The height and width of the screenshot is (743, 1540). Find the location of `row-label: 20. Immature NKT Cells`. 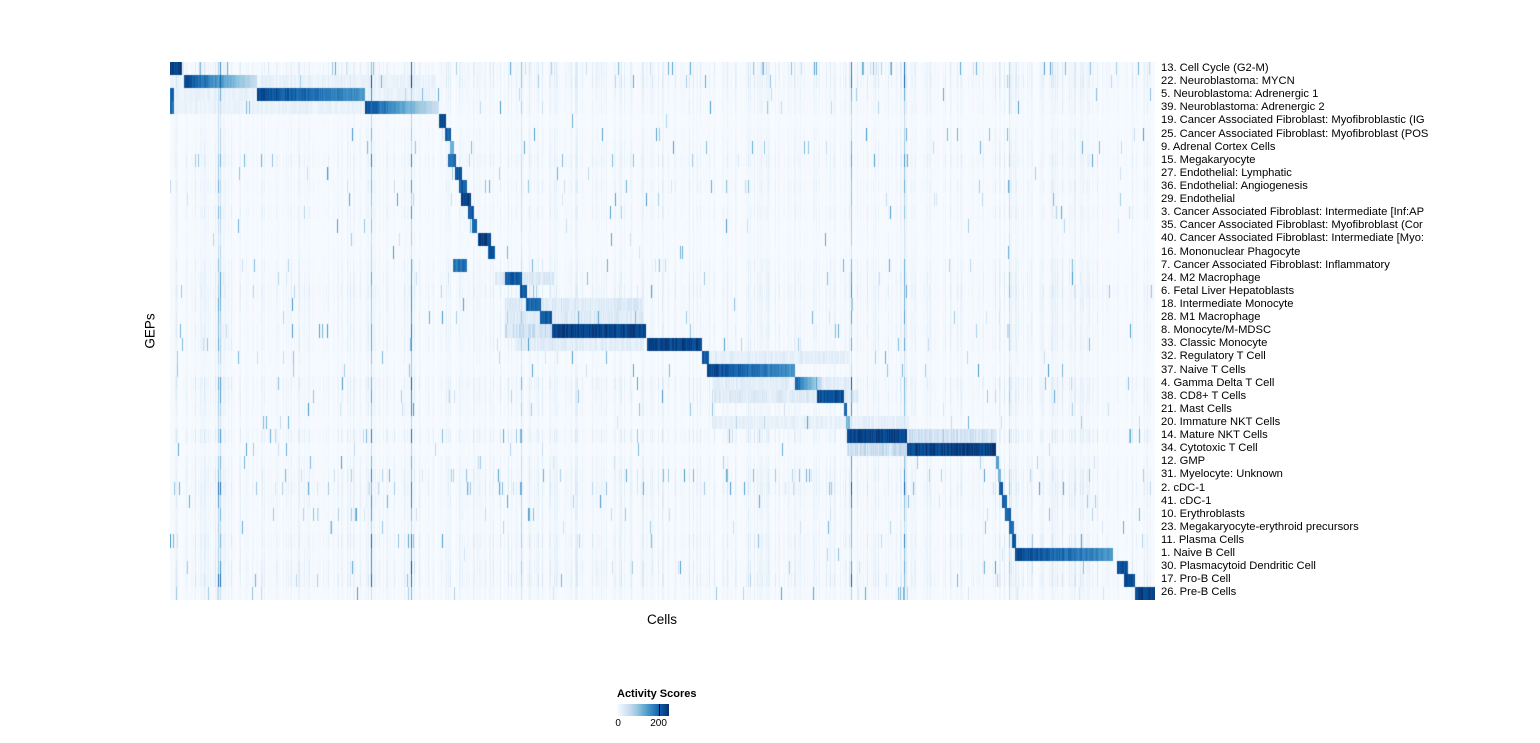

row-label: 20. Immature NKT Cells is located at coordinates (1221, 421).